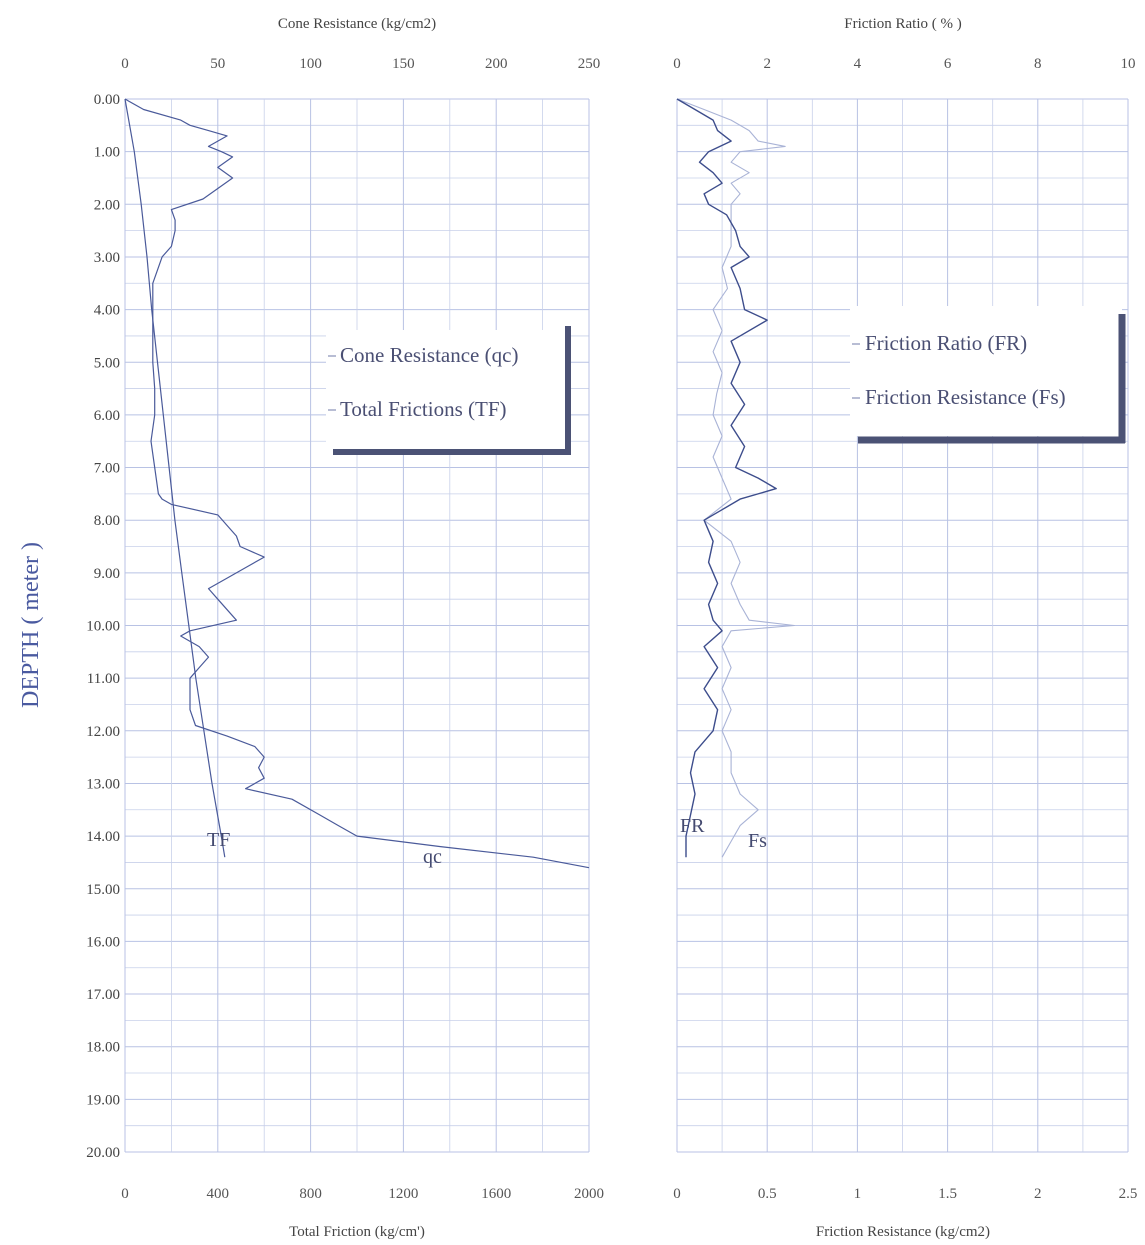 Image resolution: width=1145 pixels, height=1245 pixels. Describe the element at coordinates (357, 1232) in the screenshot. I see `total-friction-axis-title: Total Friction (kg/cm')` at that location.